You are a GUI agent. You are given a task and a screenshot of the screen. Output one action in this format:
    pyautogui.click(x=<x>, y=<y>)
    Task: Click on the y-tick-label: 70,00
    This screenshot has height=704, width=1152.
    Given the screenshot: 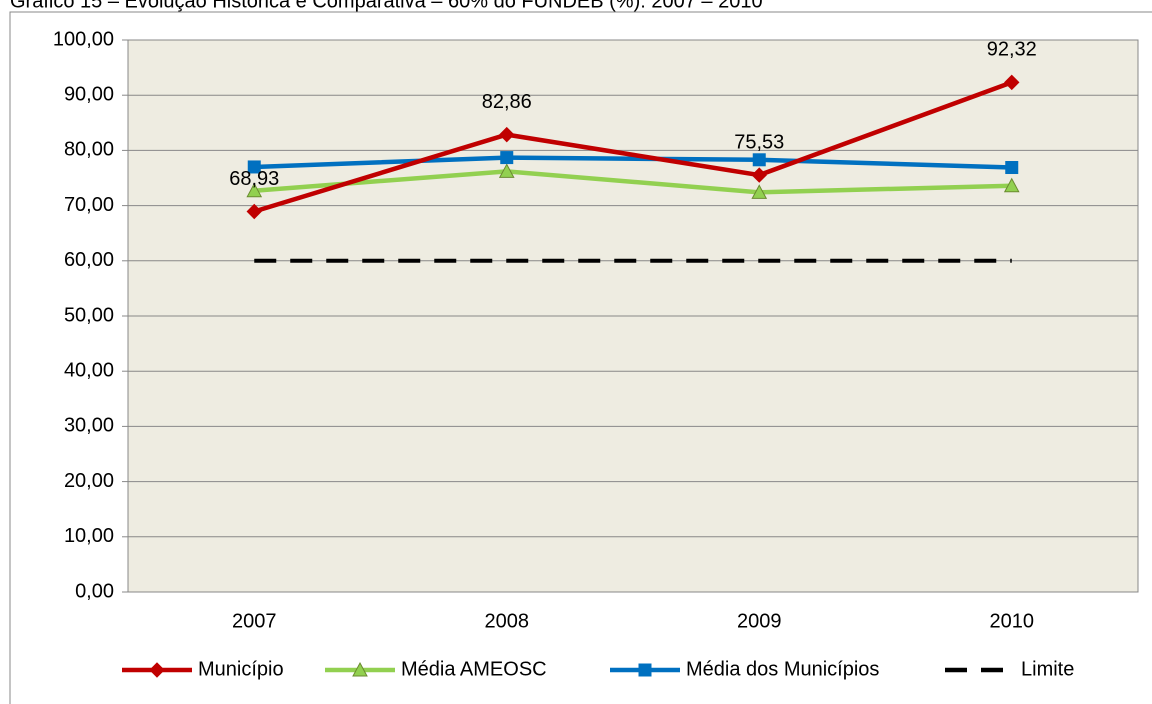 What is the action you would take?
    pyautogui.click(x=89, y=205)
    